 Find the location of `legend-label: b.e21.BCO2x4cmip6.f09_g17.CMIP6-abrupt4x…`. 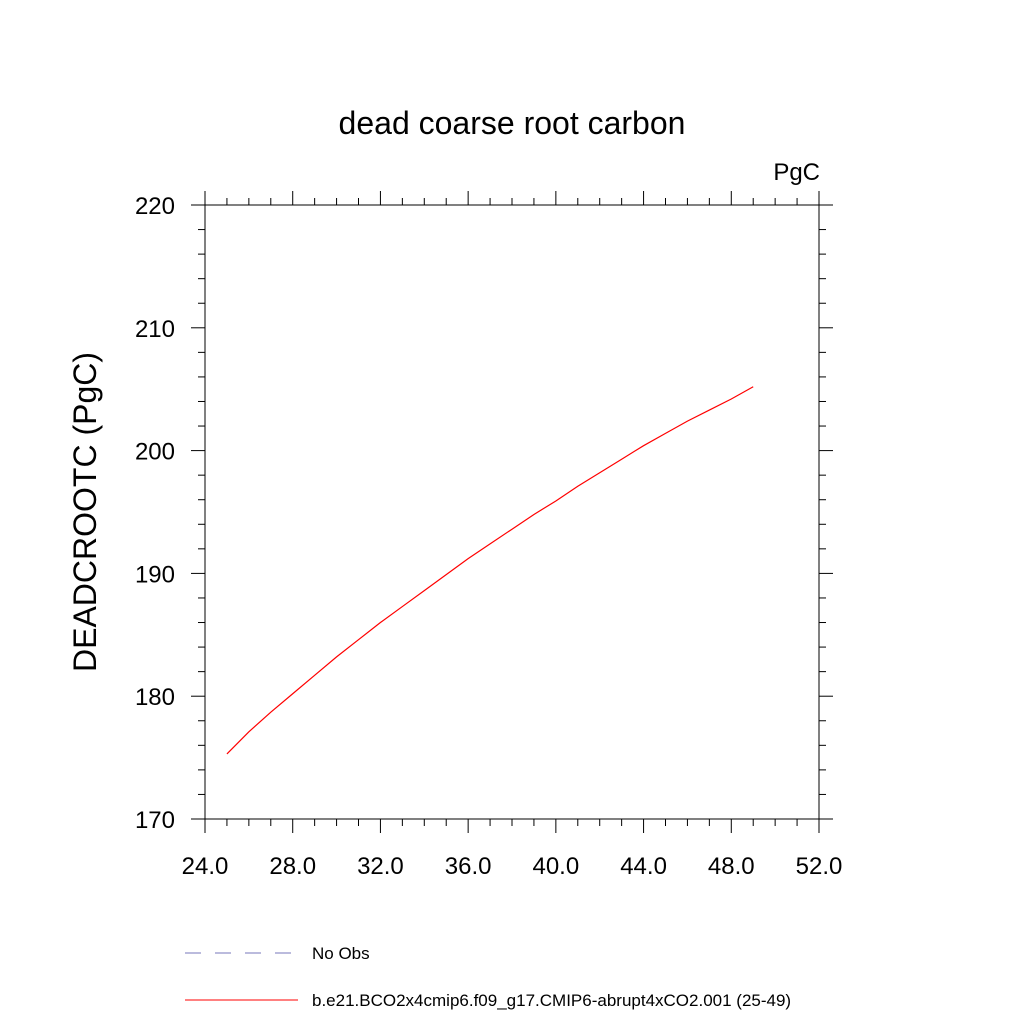

legend-label: b.e21.BCO2x4cmip6.f09_g17.CMIP6-abrupt4x… is located at coordinates (551, 1000).